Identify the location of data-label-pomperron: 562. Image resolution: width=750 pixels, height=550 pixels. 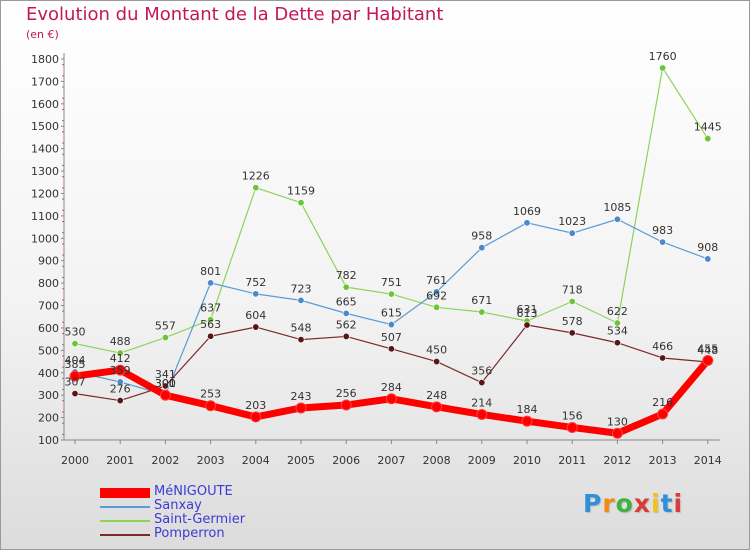
(346, 324).